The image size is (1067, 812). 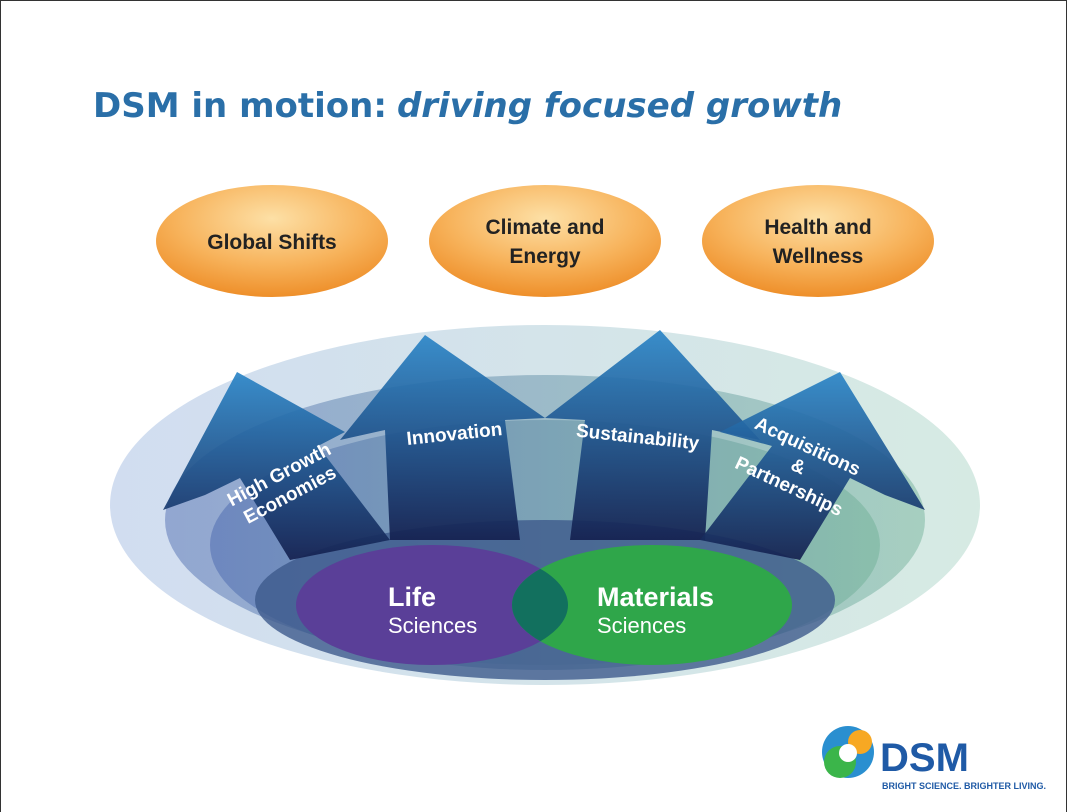 What do you see at coordinates (924, 758) in the screenshot?
I see `logo-name: DSM` at bounding box center [924, 758].